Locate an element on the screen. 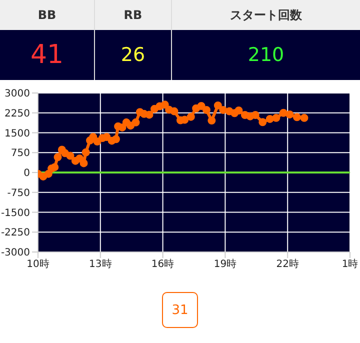 The height and width of the screenshot is (343, 360). text: 31 is located at coordinates (180, 310).